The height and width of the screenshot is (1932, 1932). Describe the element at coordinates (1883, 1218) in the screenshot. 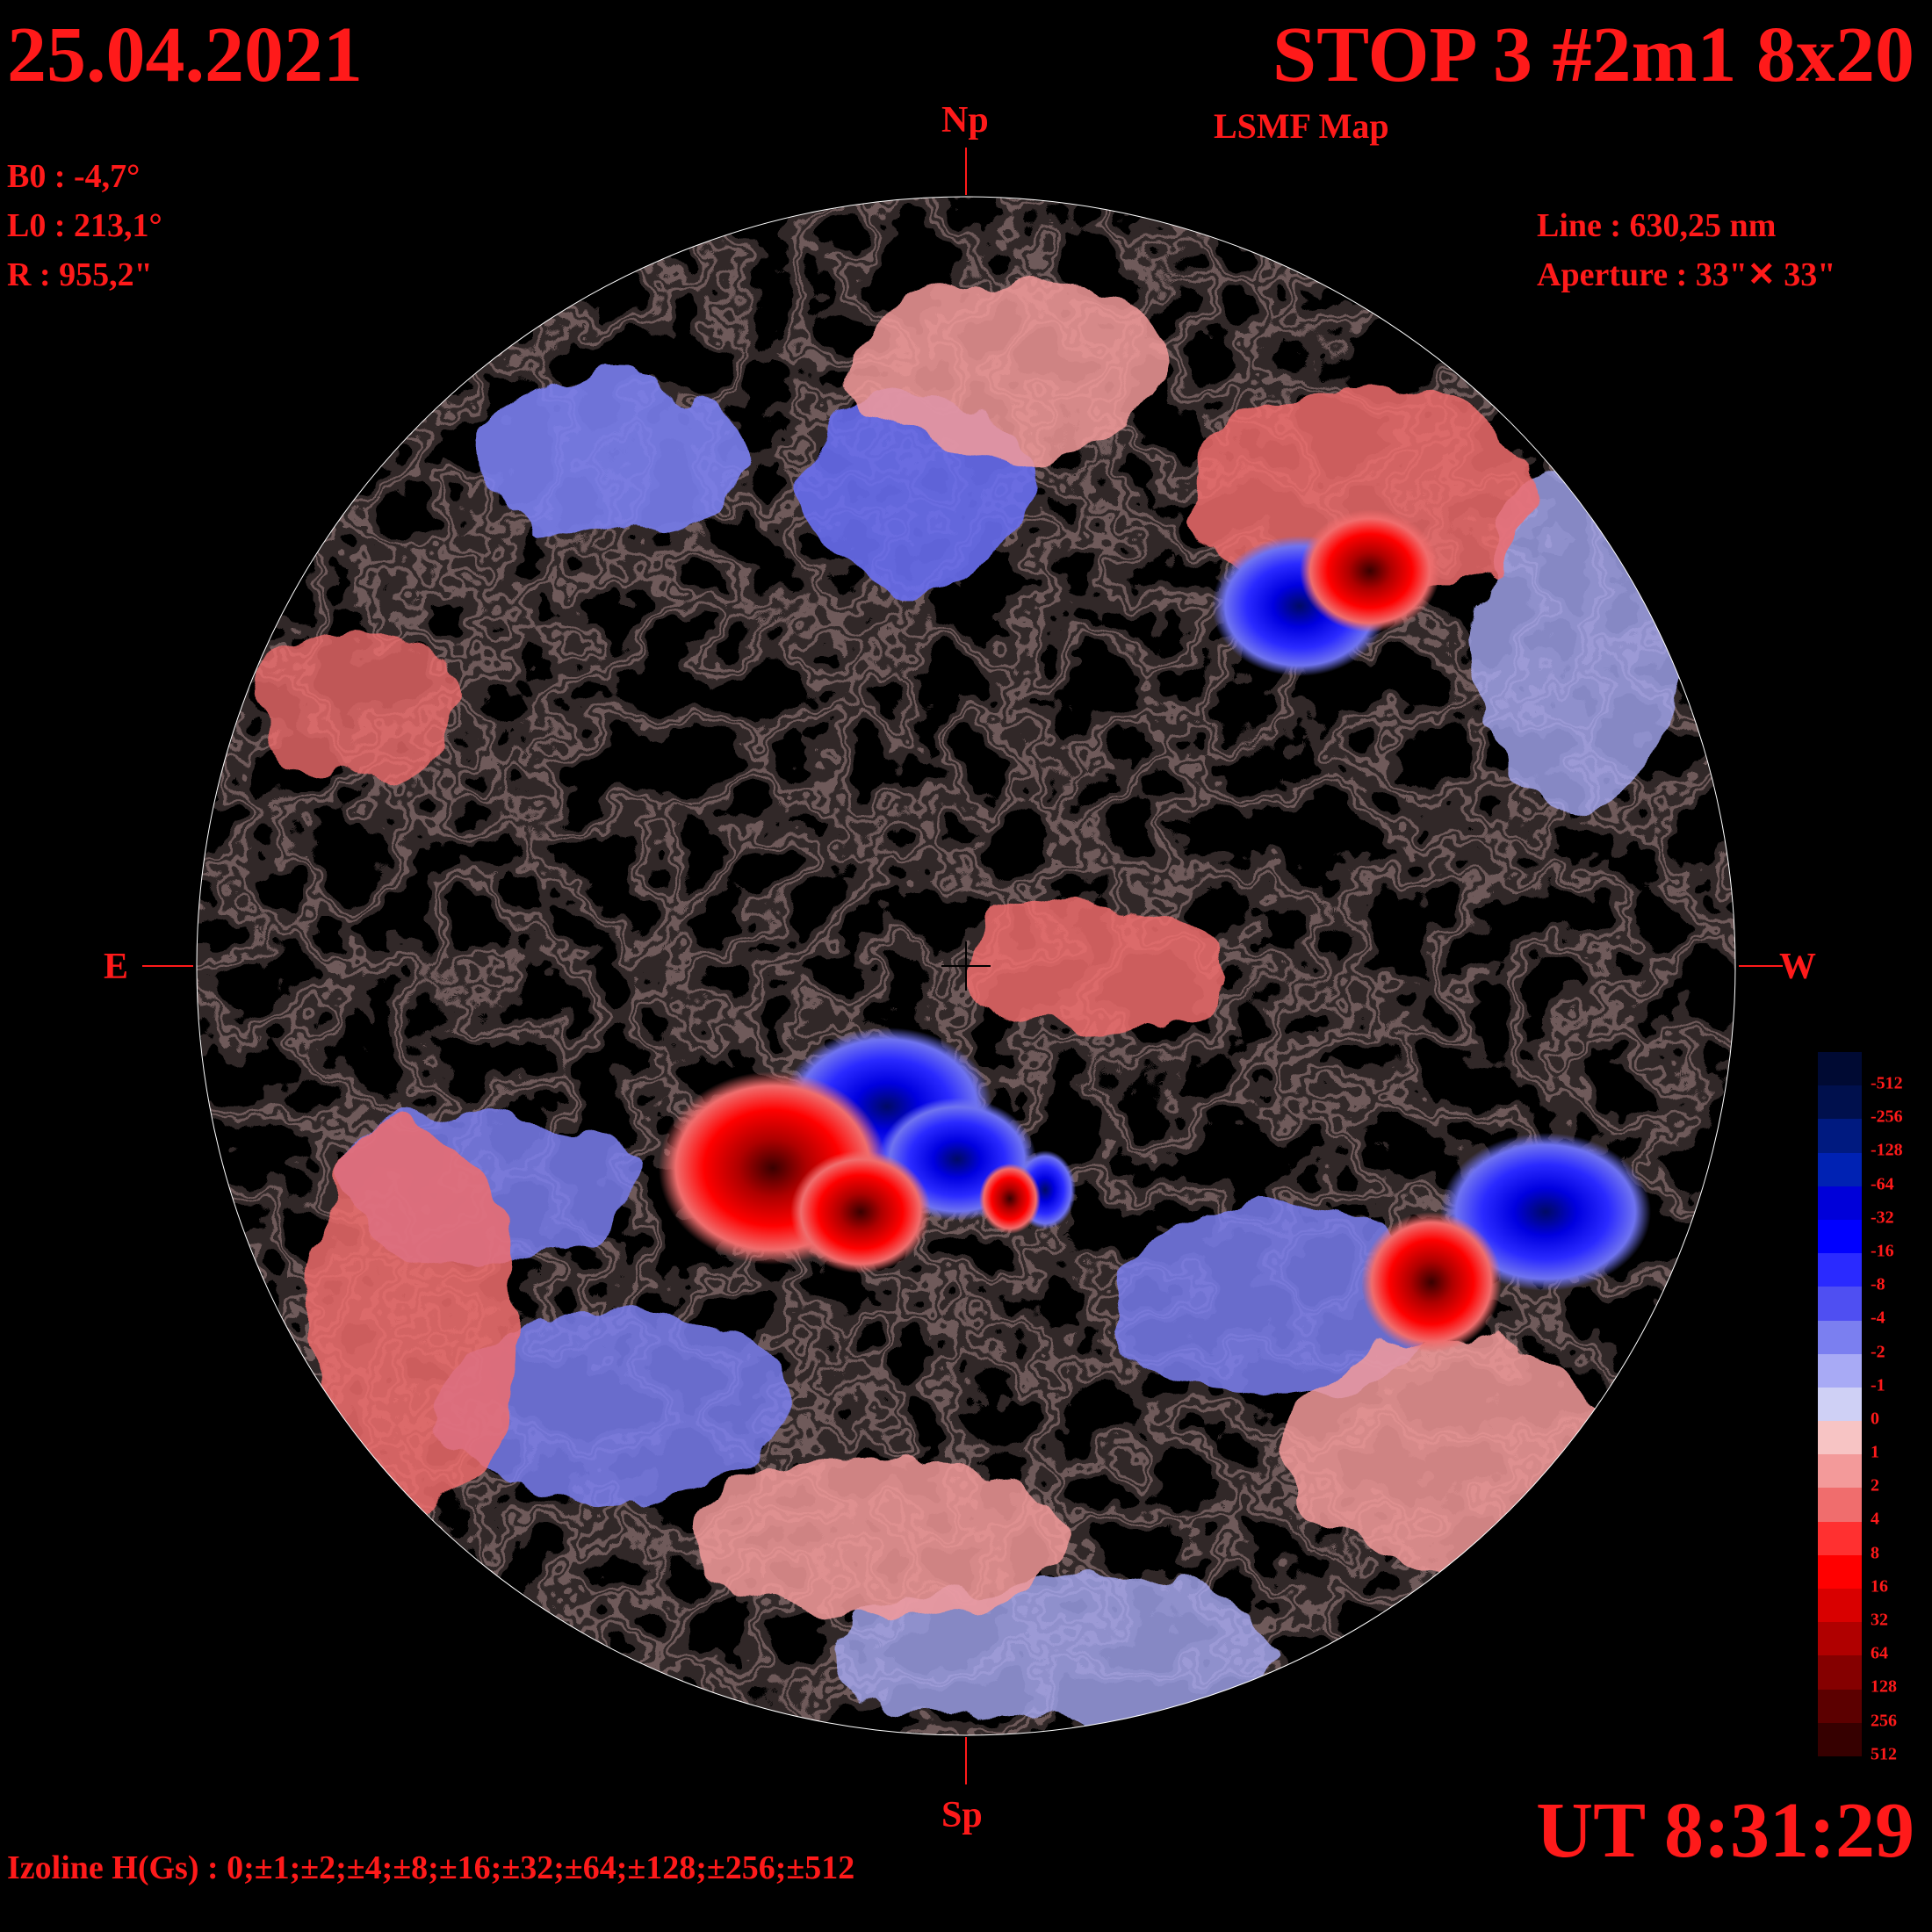

I see `legend-label: -32` at that location.